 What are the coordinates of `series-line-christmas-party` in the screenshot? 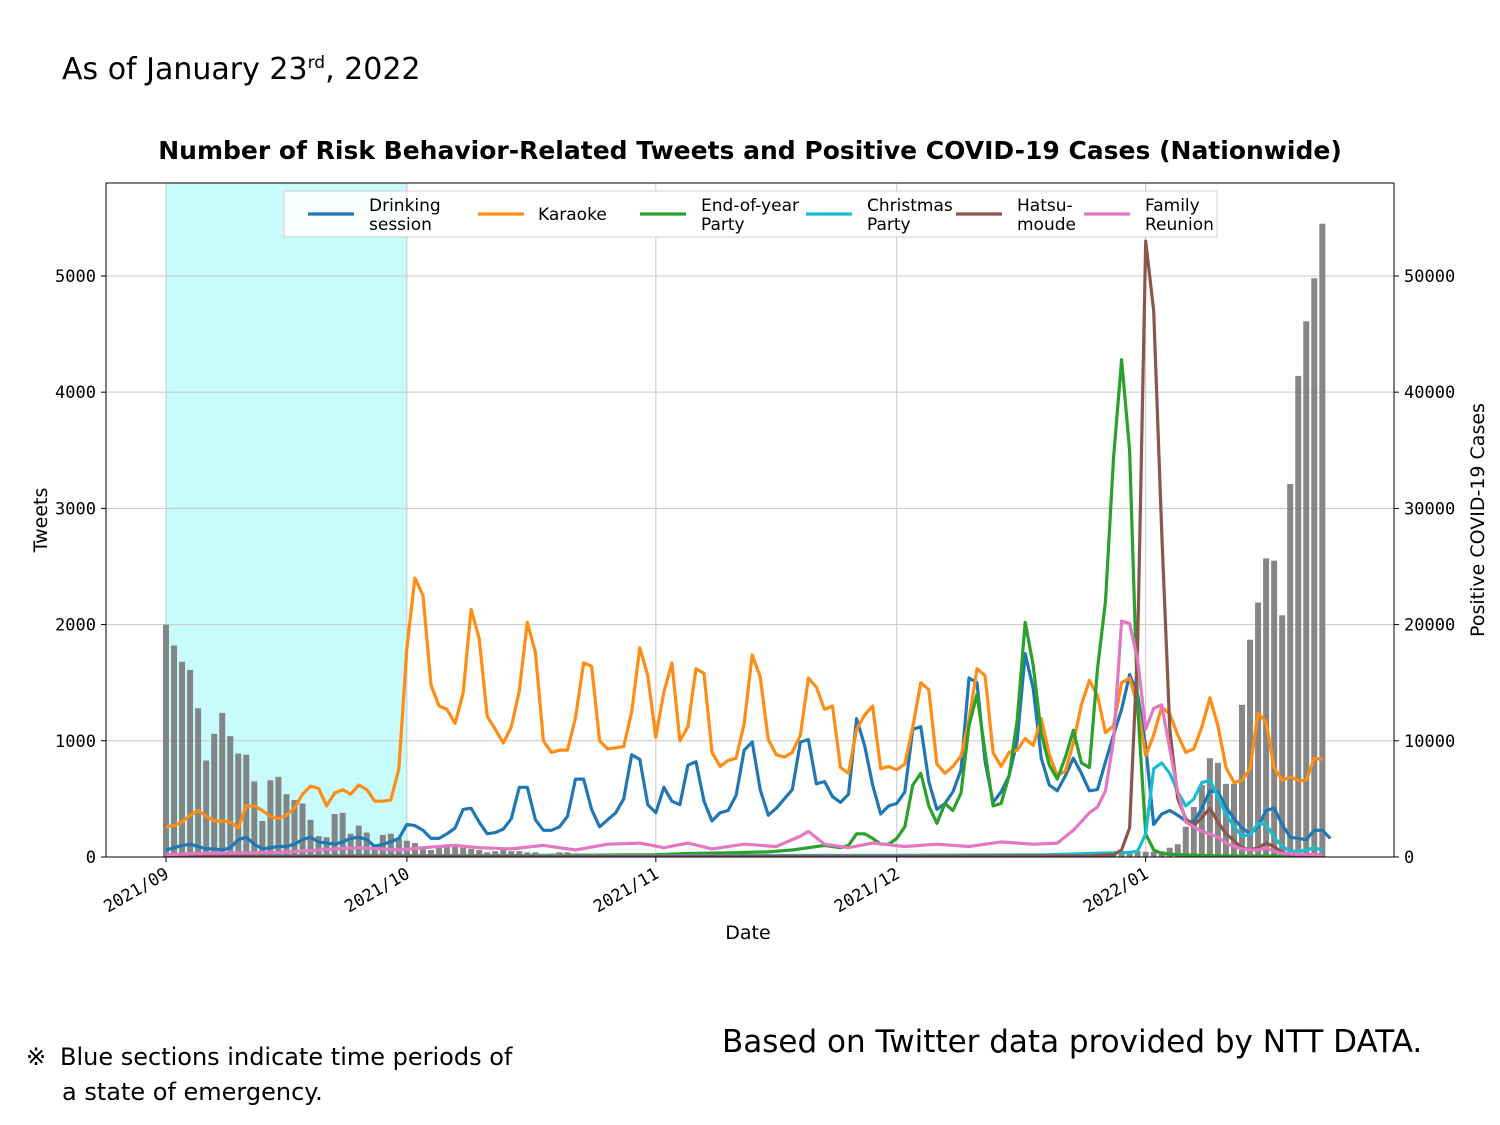 It's located at (744, 809).